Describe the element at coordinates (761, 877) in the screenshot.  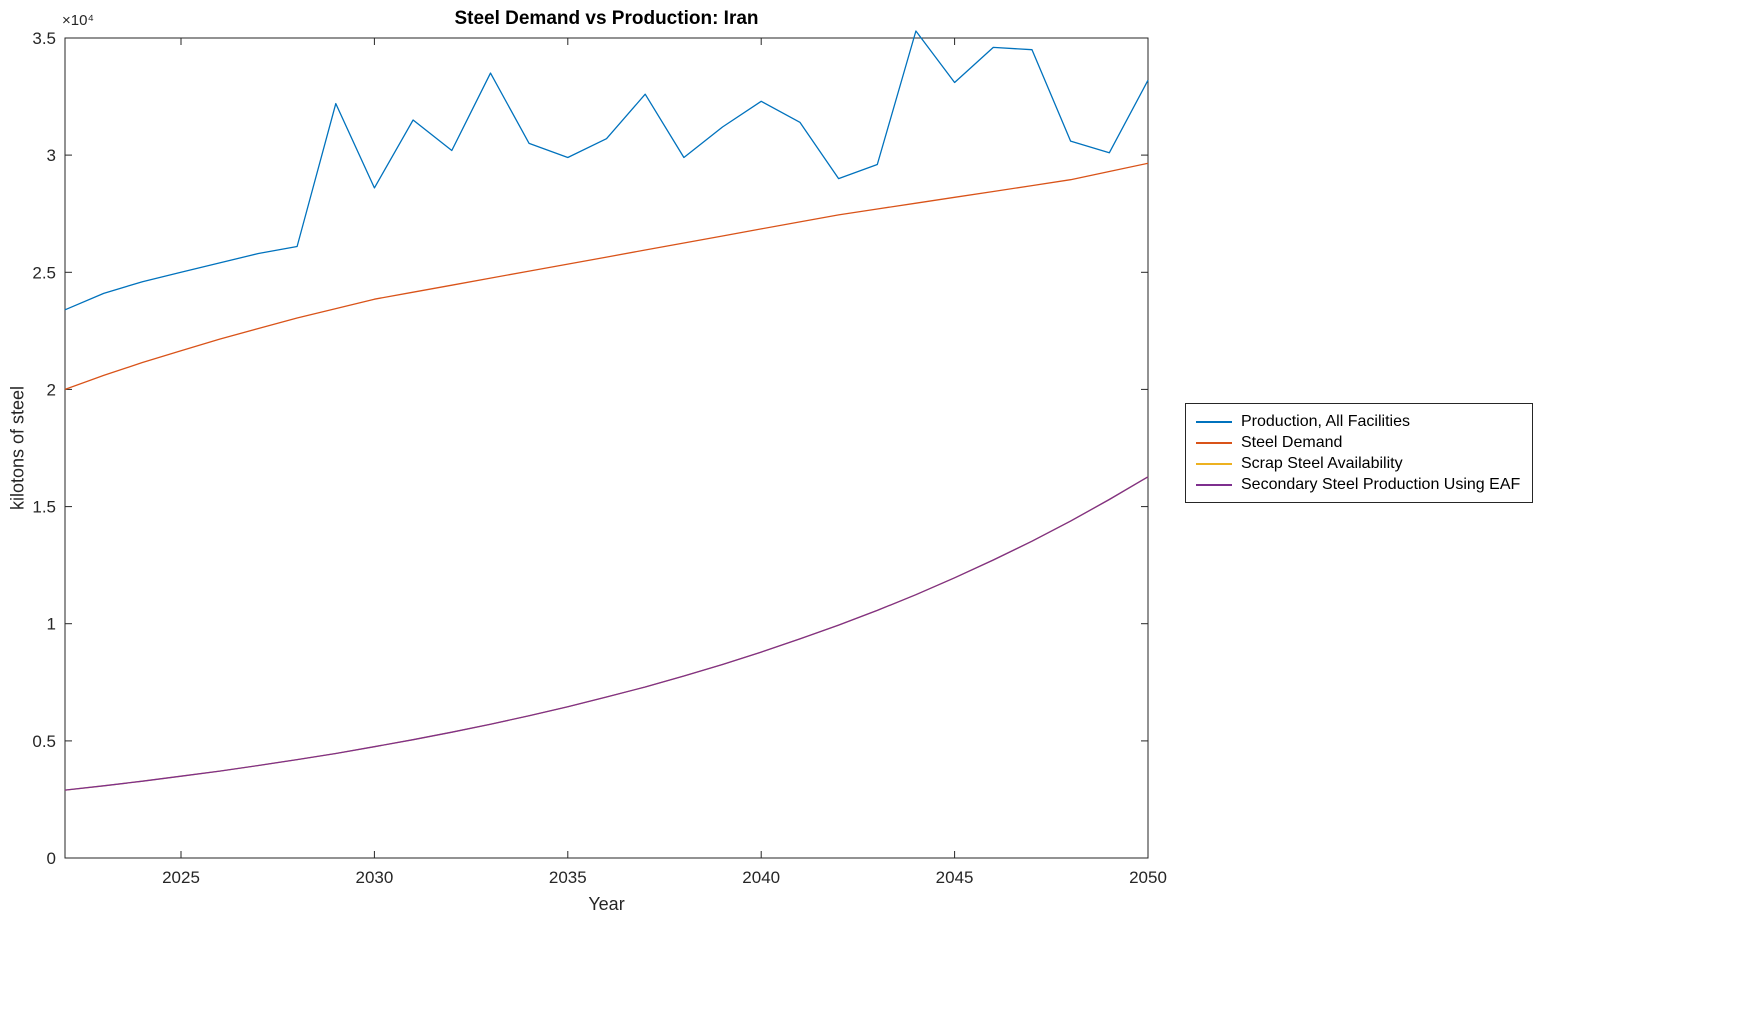
I see `x-tick-label: 2040` at that location.